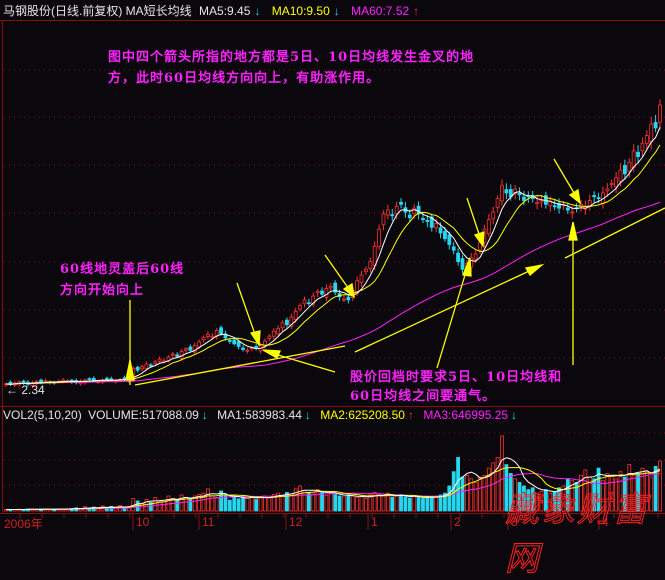 This screenshot has height=580, width=665. What do you see at coordinates (97, 11) in the screenshot?
I see `chart-title: 马钢股份(日线.前复权) MA短长均线` at bounding box center [97, 11].